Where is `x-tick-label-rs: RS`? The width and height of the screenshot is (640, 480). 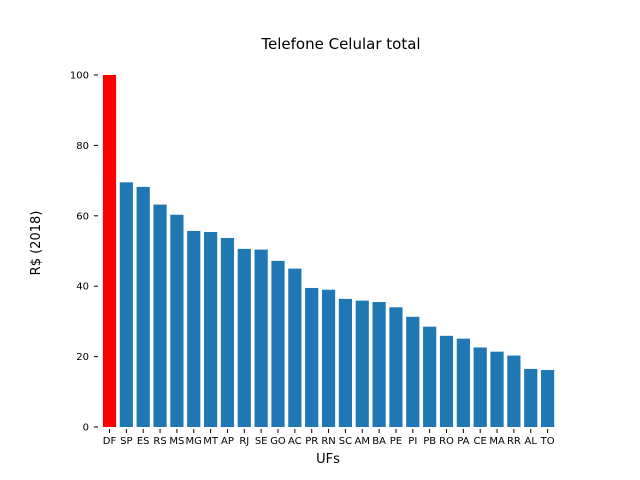 x-tick-label-rs: RS is located at coordinates (159, 441).